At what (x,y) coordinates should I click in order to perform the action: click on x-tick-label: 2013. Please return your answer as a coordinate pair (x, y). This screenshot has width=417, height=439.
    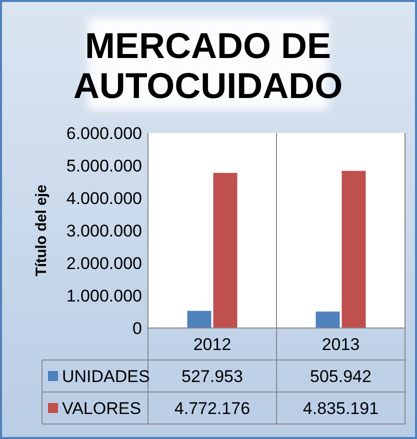
    Looking at the image, I should click on (341, 344).